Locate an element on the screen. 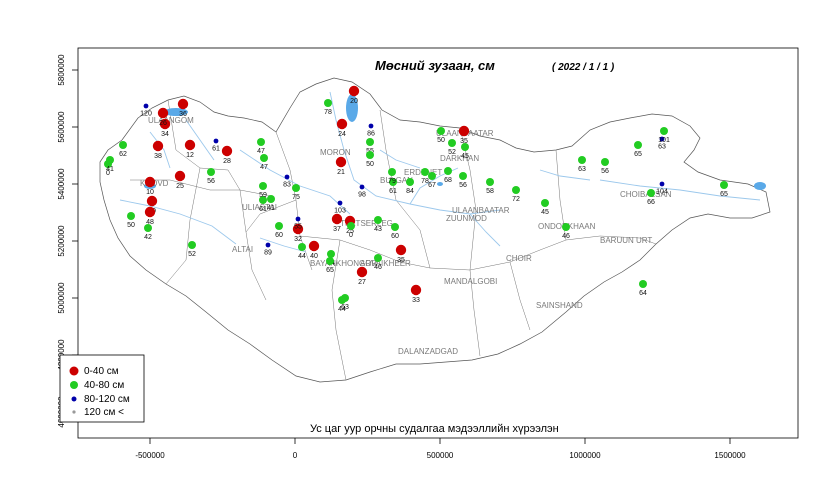 The height and width of the screenshot is (495, 825). station-value: 64 is located at coordinates (643, 293).